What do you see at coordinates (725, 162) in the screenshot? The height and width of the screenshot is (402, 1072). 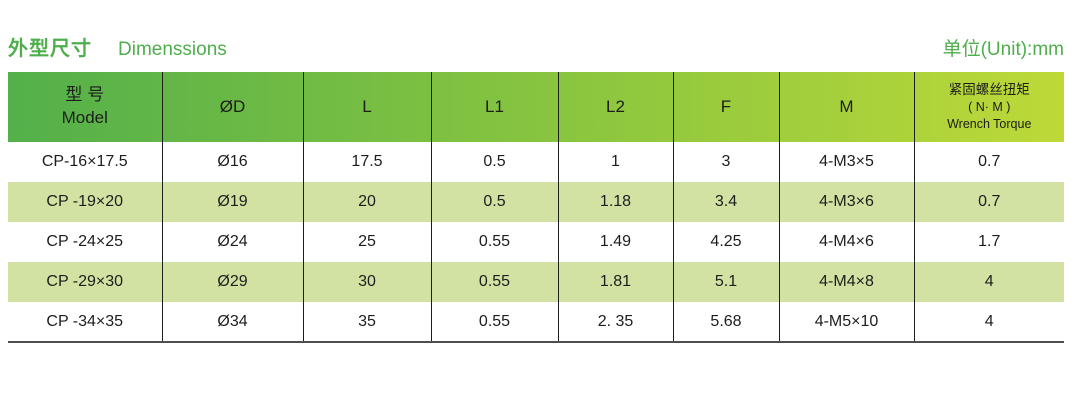 I see `table-cell: 3` at bounding box center [725, 162].